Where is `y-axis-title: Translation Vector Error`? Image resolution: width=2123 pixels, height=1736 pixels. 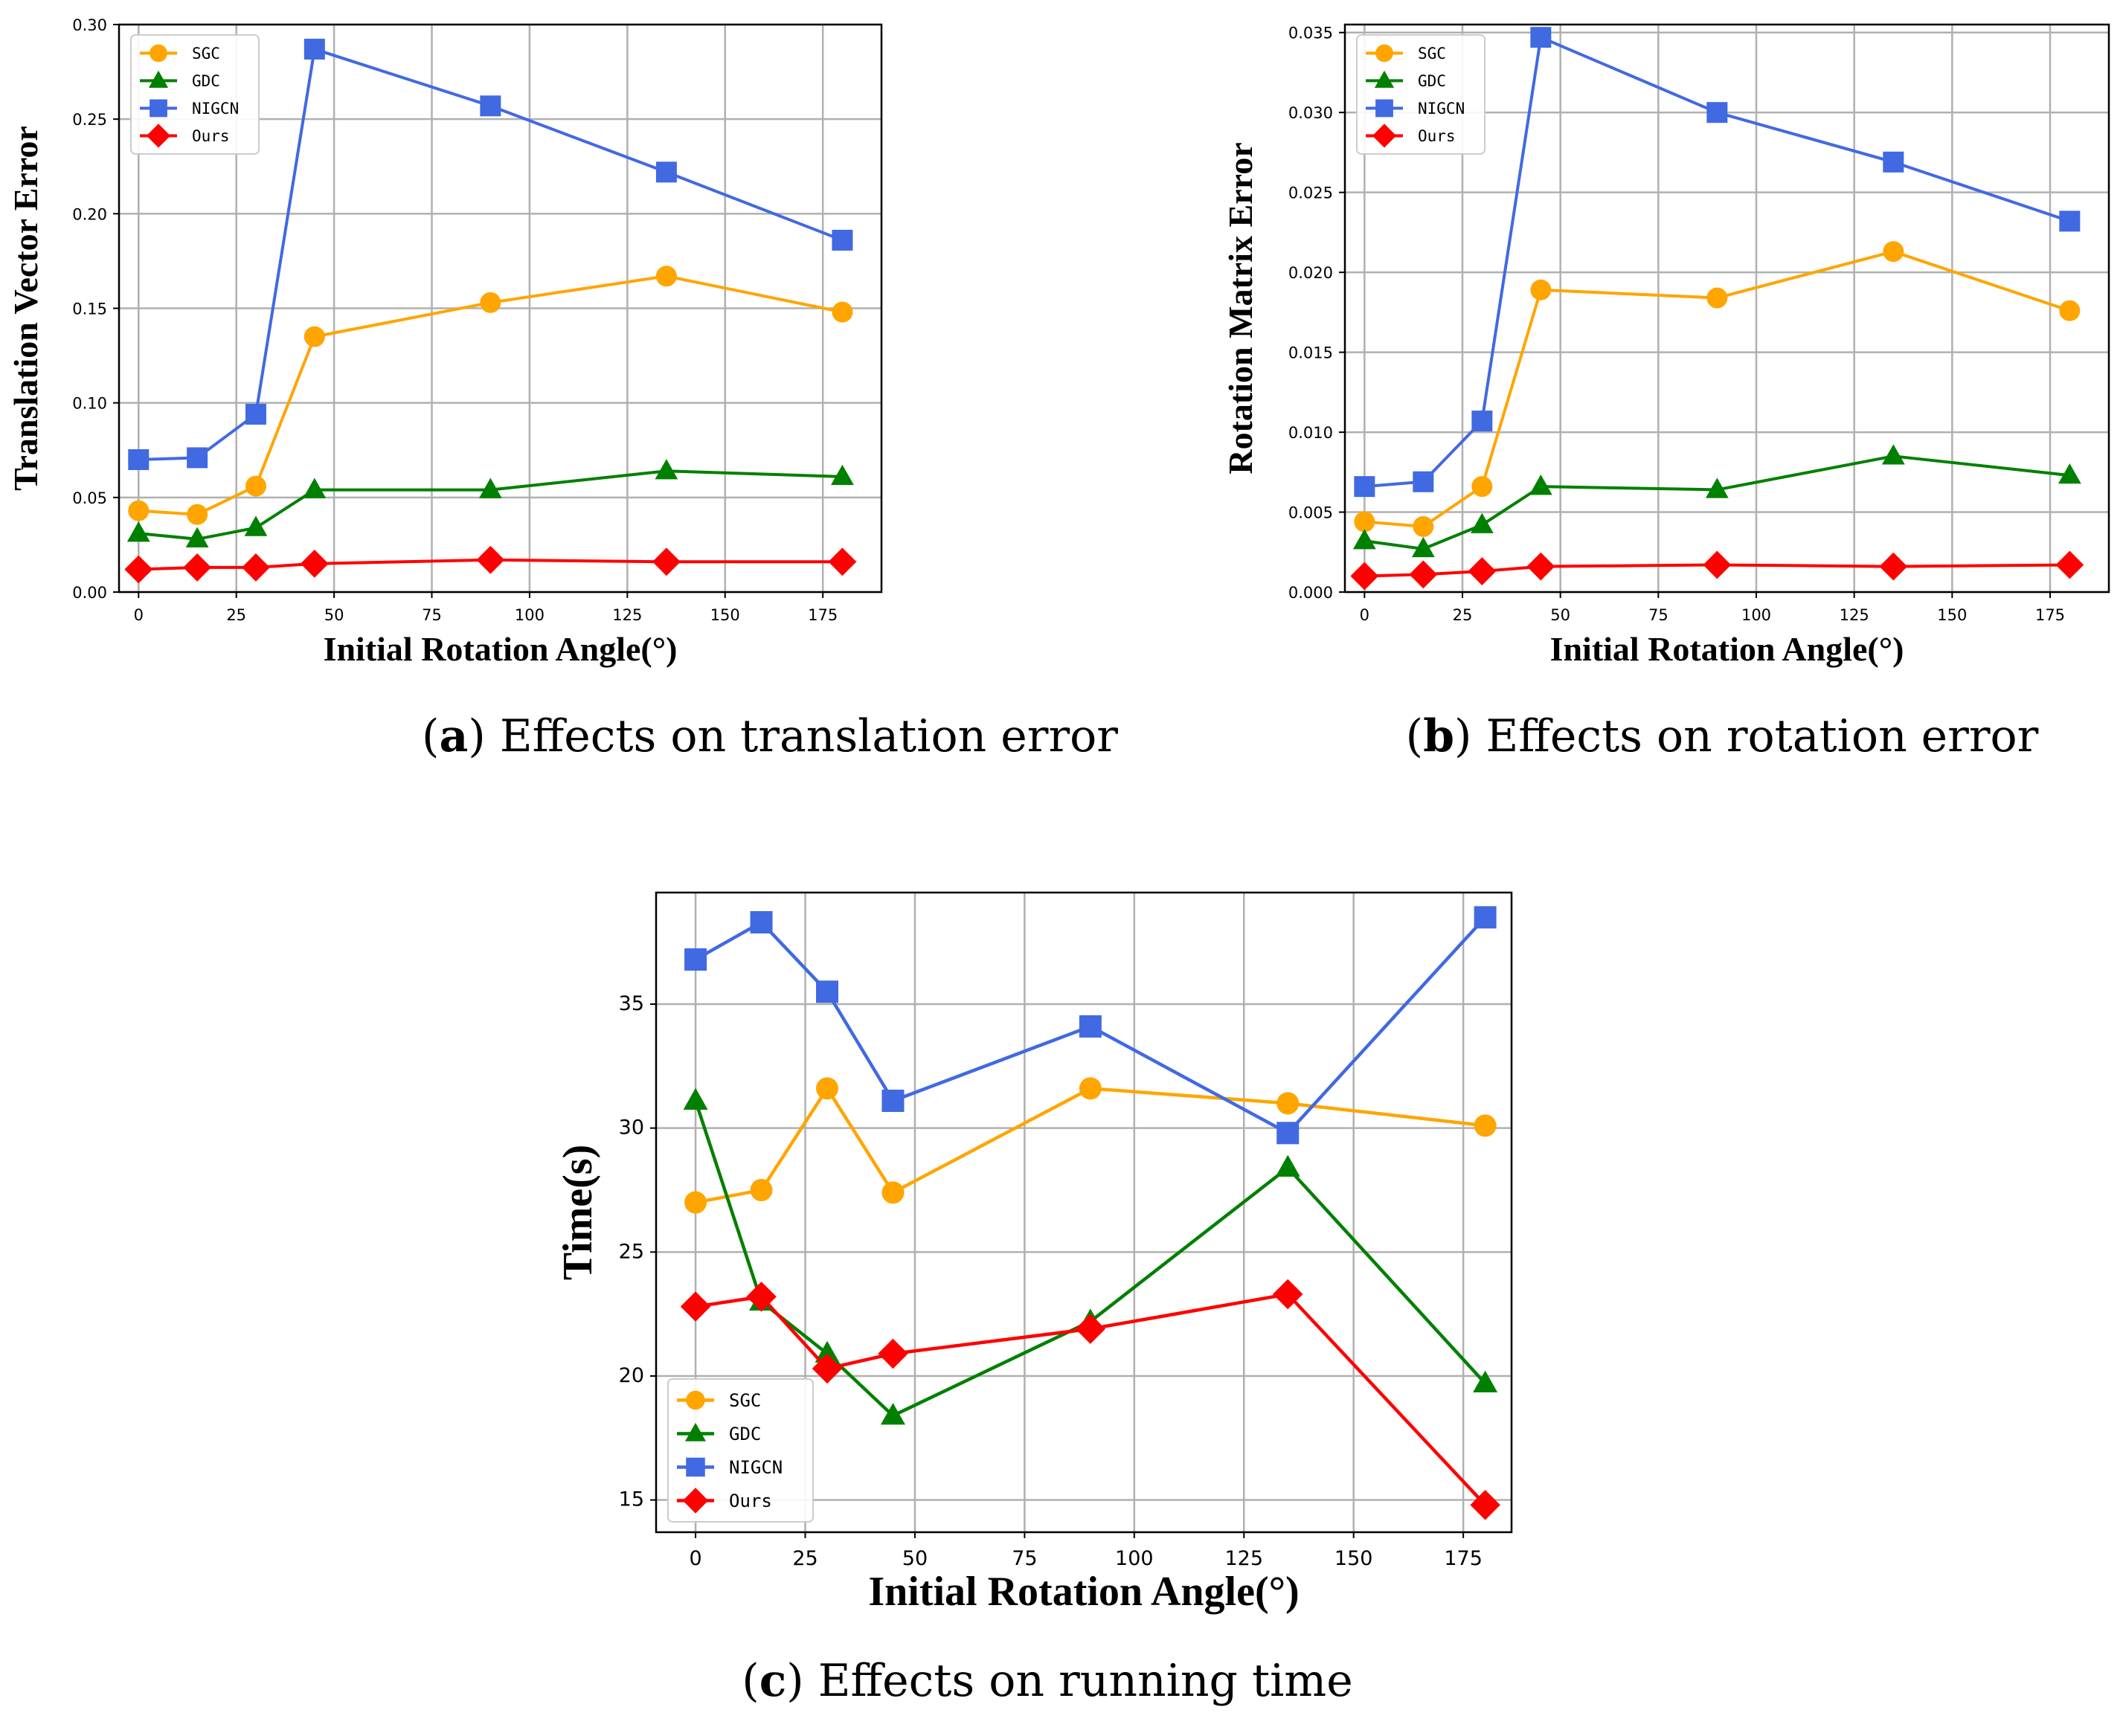
y-axis-title: Translation Vector Error is located at coordinates (26, 308).